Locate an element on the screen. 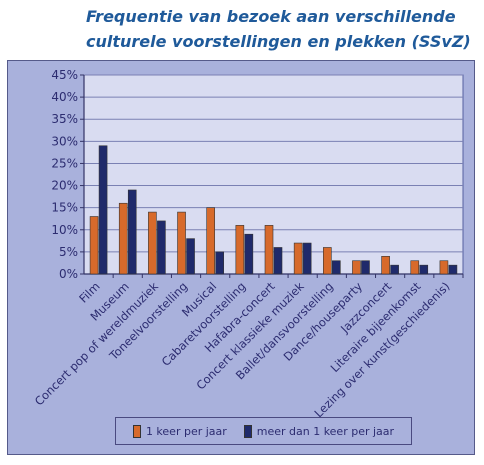  legend-item-series-2: meer dan 1 keer per jaar is located at coordinates (319, 431).